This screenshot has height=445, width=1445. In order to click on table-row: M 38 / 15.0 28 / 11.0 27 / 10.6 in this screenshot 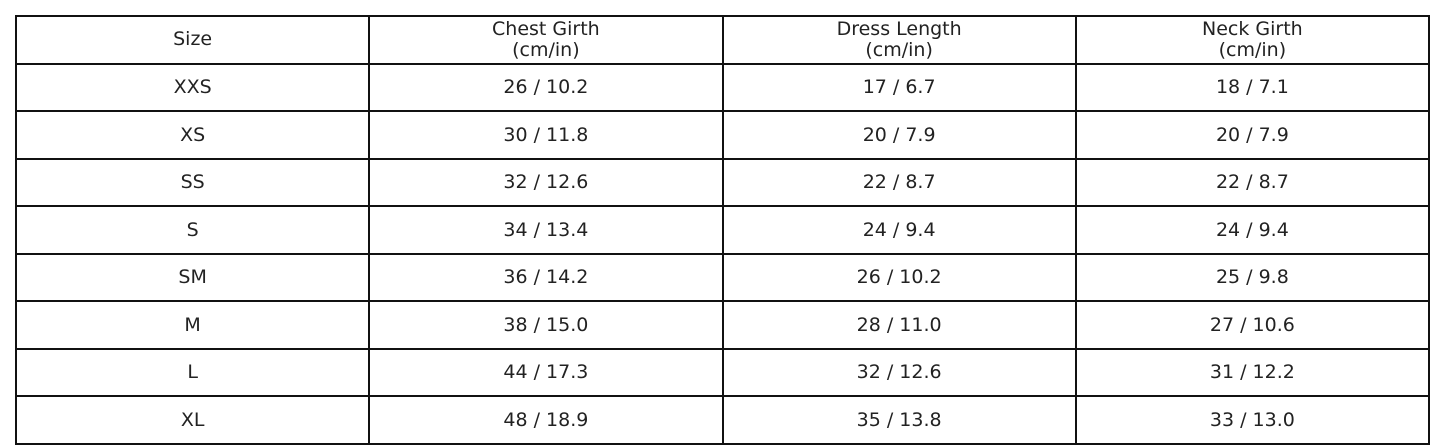, I will do `click(722, 325)`.